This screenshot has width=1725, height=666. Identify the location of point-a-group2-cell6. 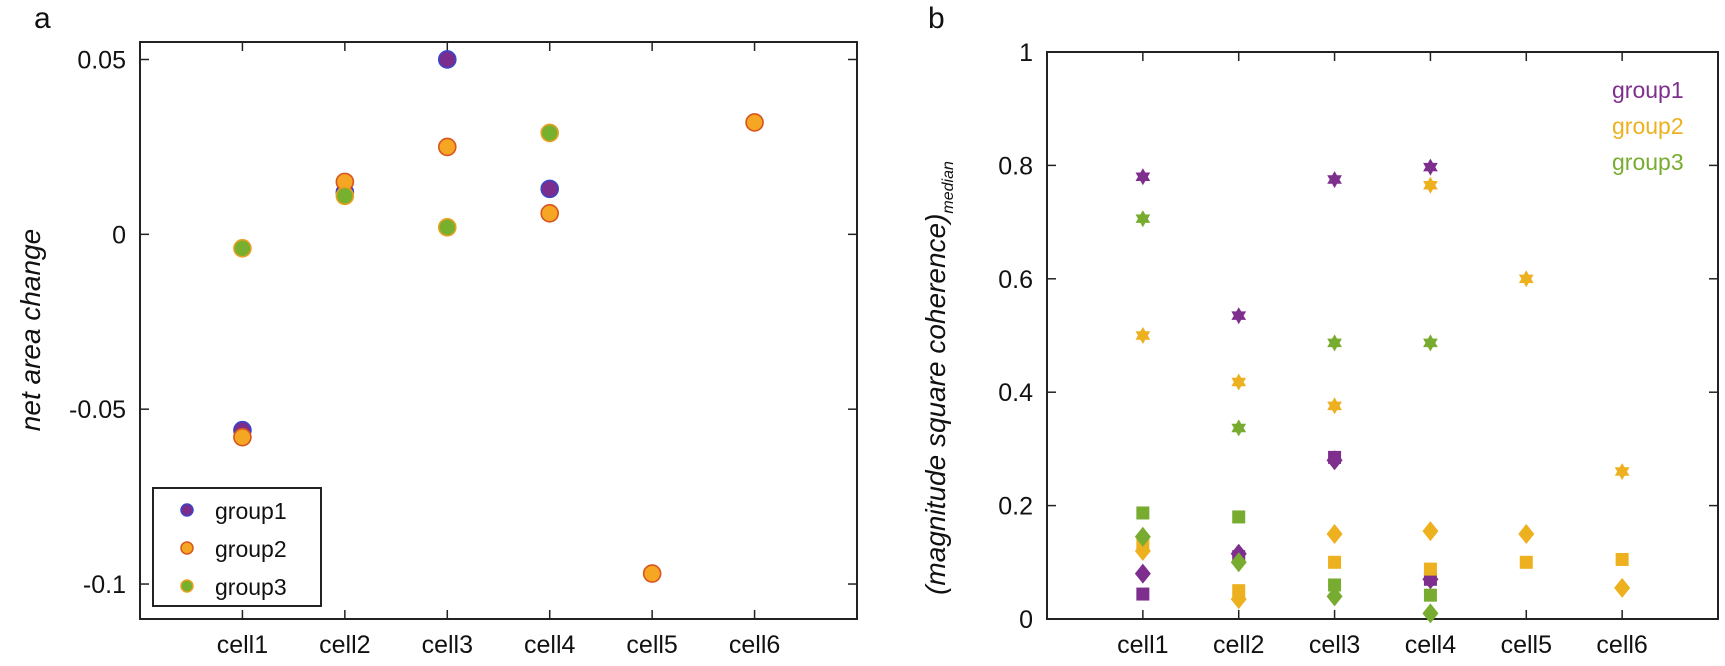
(754, 122).